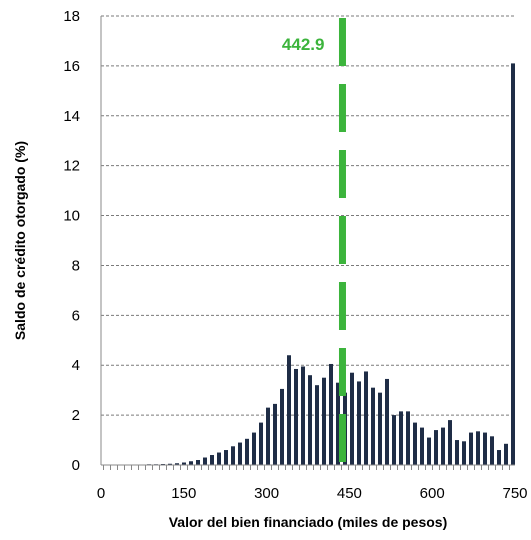 The height and width of the screenshot is (540, 531). I want to click on x-tick-label: 150, so click(183, 493).